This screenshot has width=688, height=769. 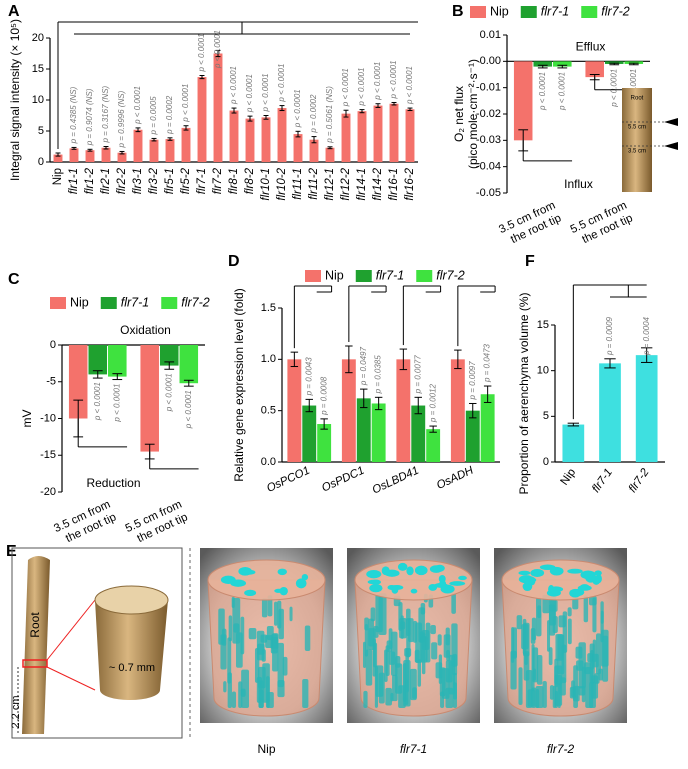 I want to click on x-tick-label: flr11-1, so click(x=298, y=184).